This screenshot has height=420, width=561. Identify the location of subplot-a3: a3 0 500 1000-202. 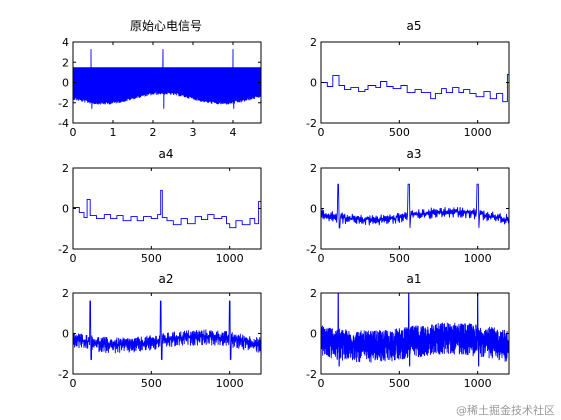
(408, 206).